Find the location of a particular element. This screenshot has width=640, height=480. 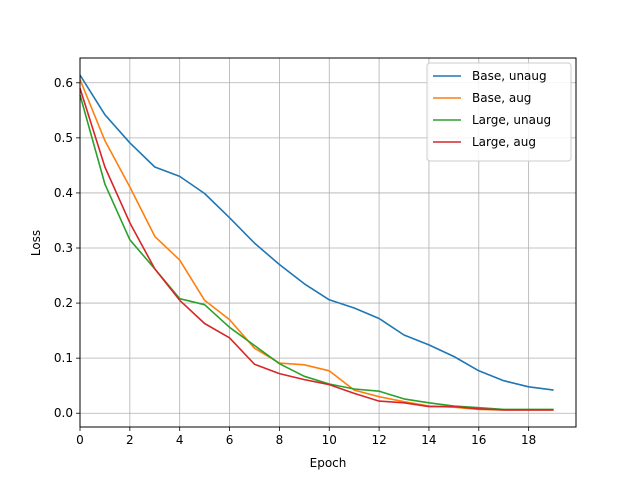

x-tick-label: 16 is located at coordinates (478, 440).